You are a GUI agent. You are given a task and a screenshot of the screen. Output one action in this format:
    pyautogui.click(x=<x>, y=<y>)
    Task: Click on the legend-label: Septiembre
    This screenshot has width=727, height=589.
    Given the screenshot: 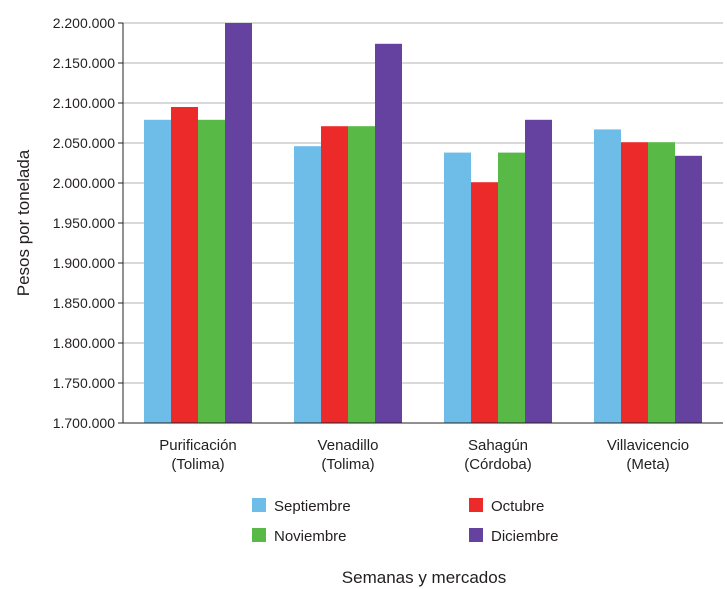 What is the action you would take?
    pyautogui.click(x=312, y=506)
    